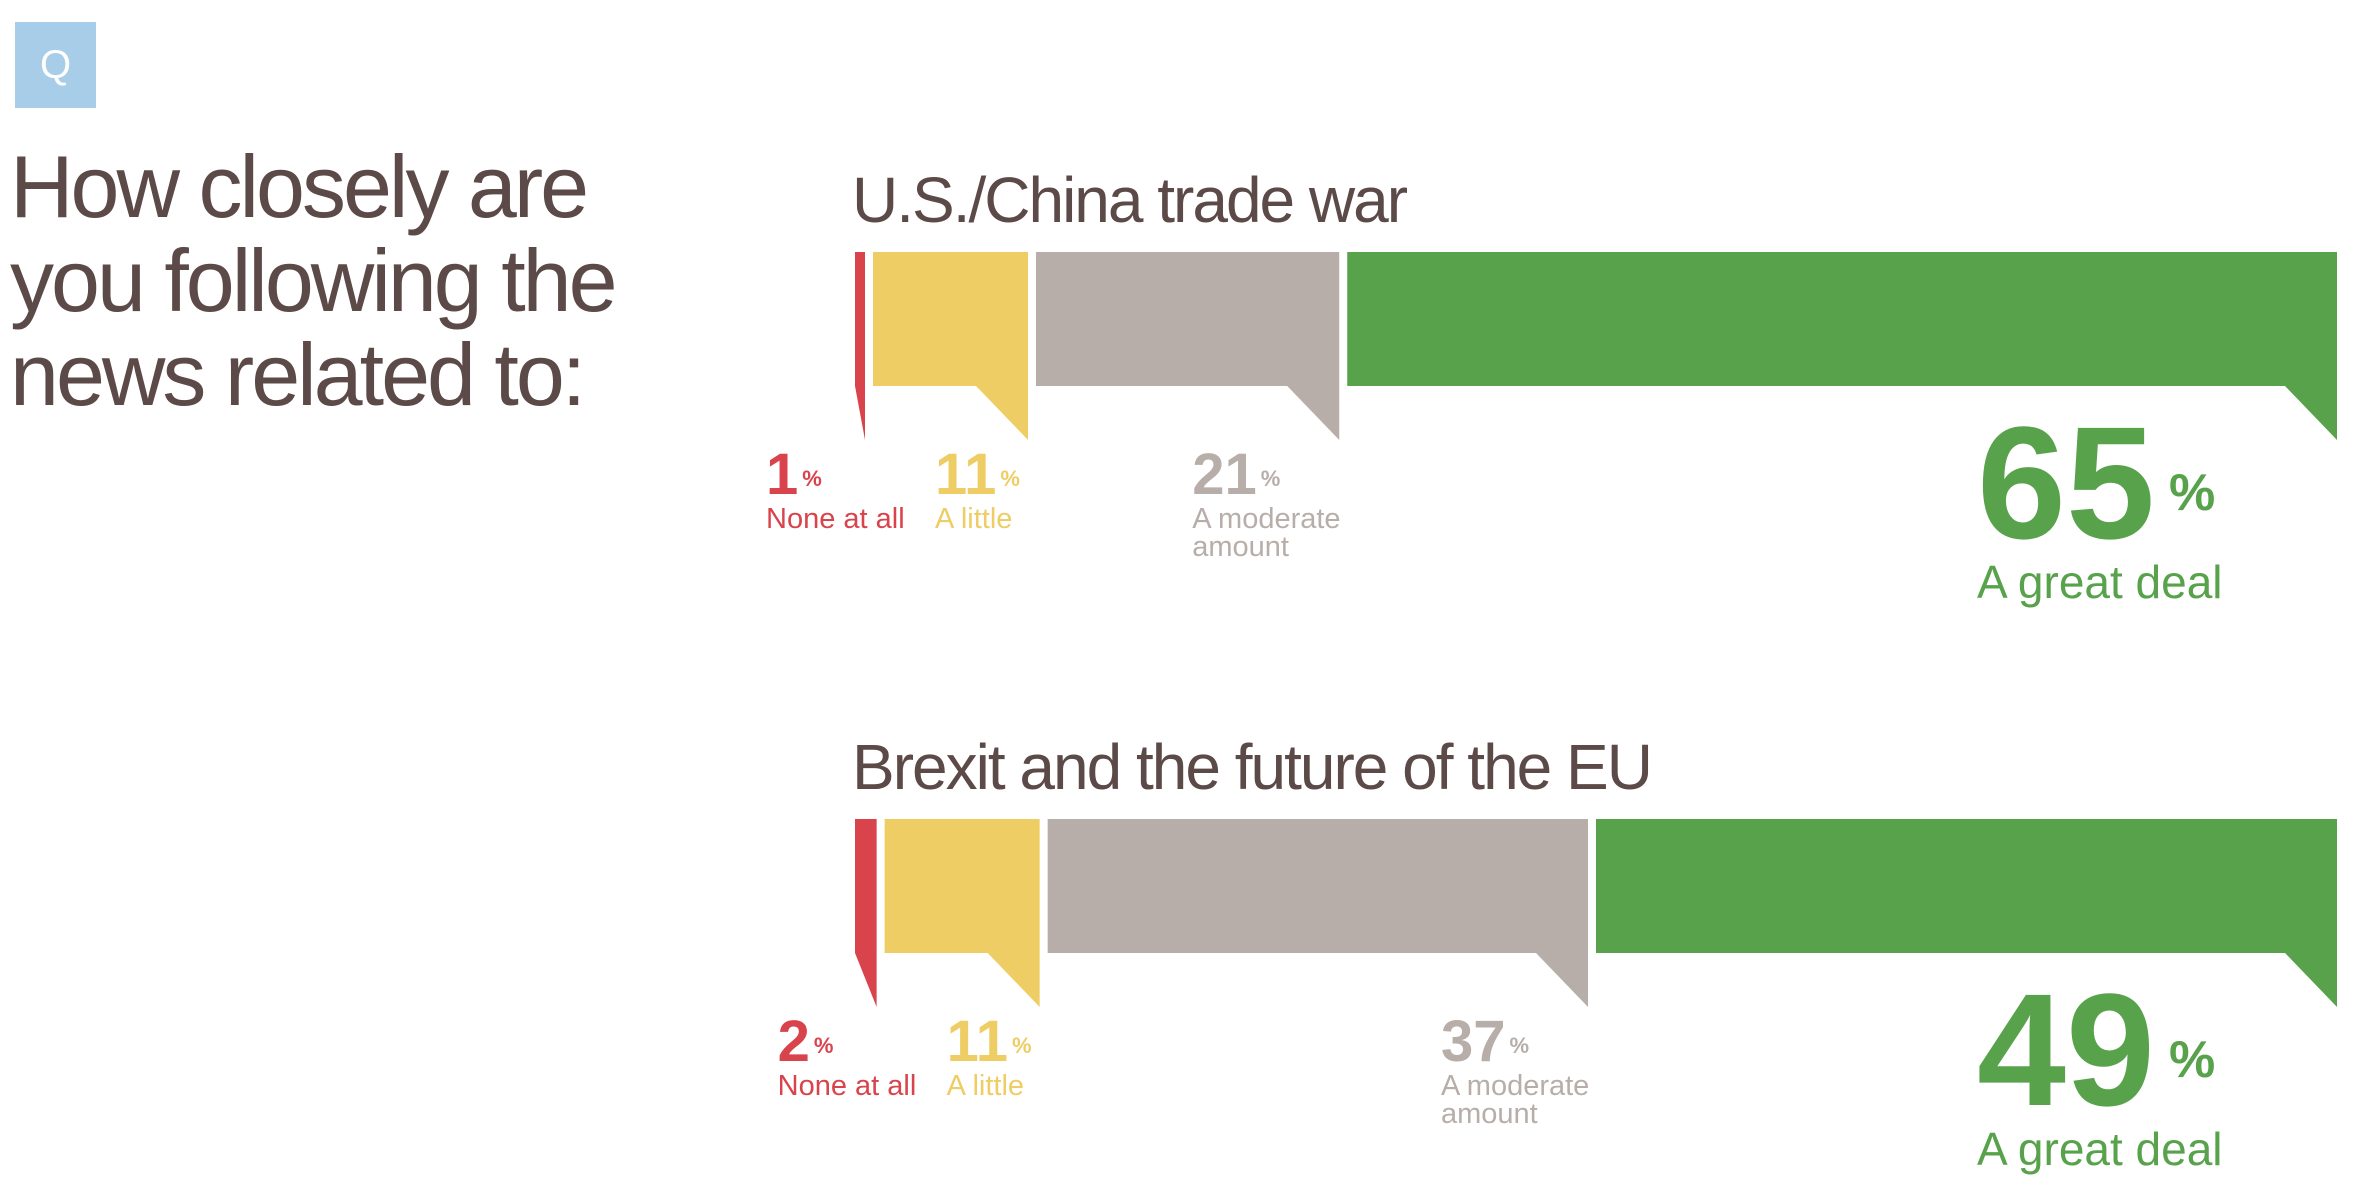 Image resolution: width=2354 pixels, height=1186 pixels. What do you see at coordinates (2066, 1049) in the screenshot?
I see `value-text: 49` at bounding box center [2066, 1049].